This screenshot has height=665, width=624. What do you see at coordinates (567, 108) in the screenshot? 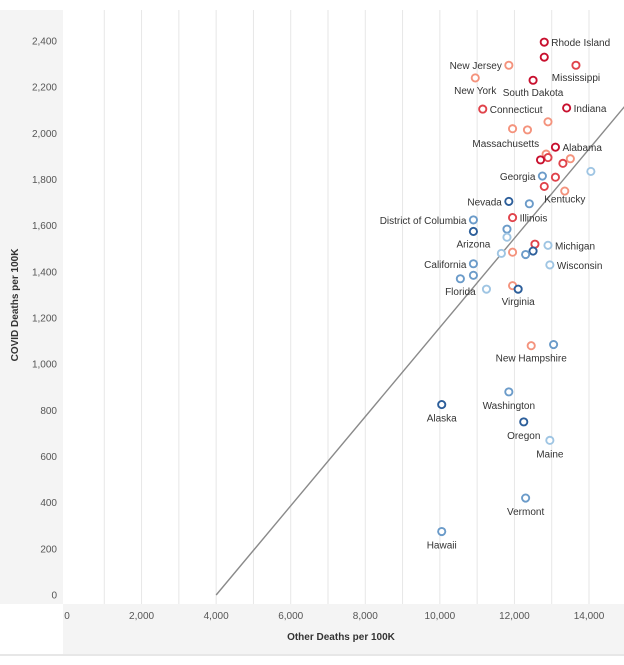
I see `point-indiana` at bounding box center [567, 108].